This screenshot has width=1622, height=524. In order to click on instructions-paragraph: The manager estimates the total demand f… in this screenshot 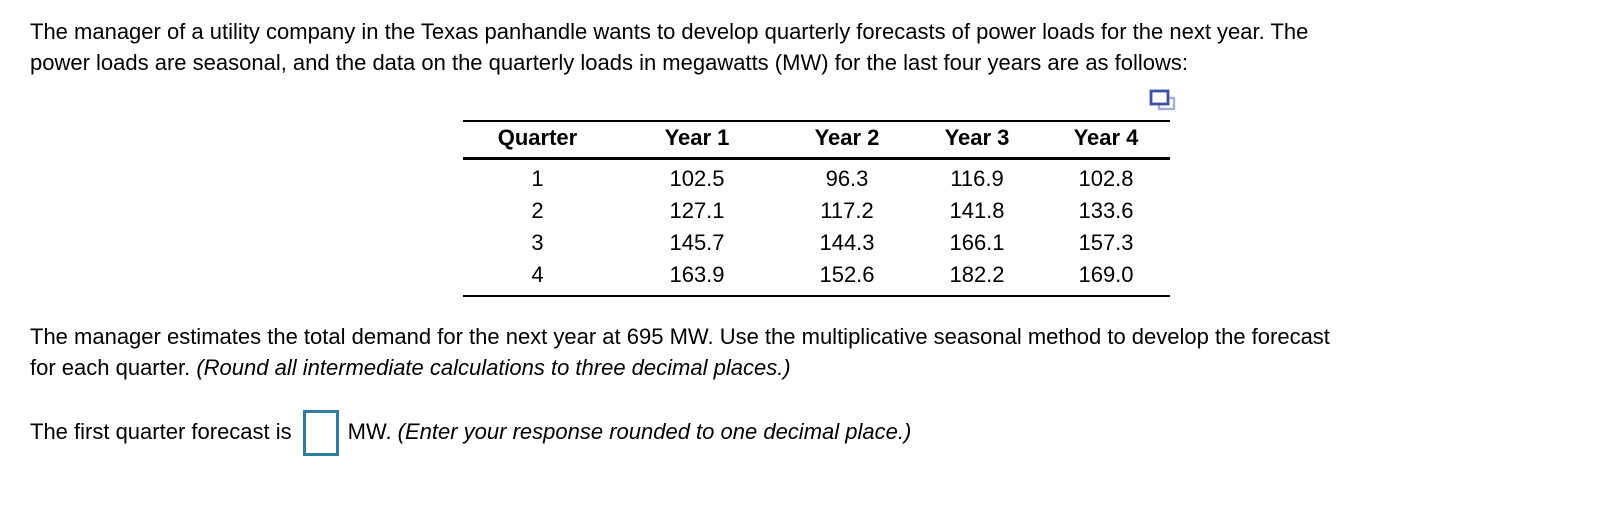, I will do `click(811, 352)`.